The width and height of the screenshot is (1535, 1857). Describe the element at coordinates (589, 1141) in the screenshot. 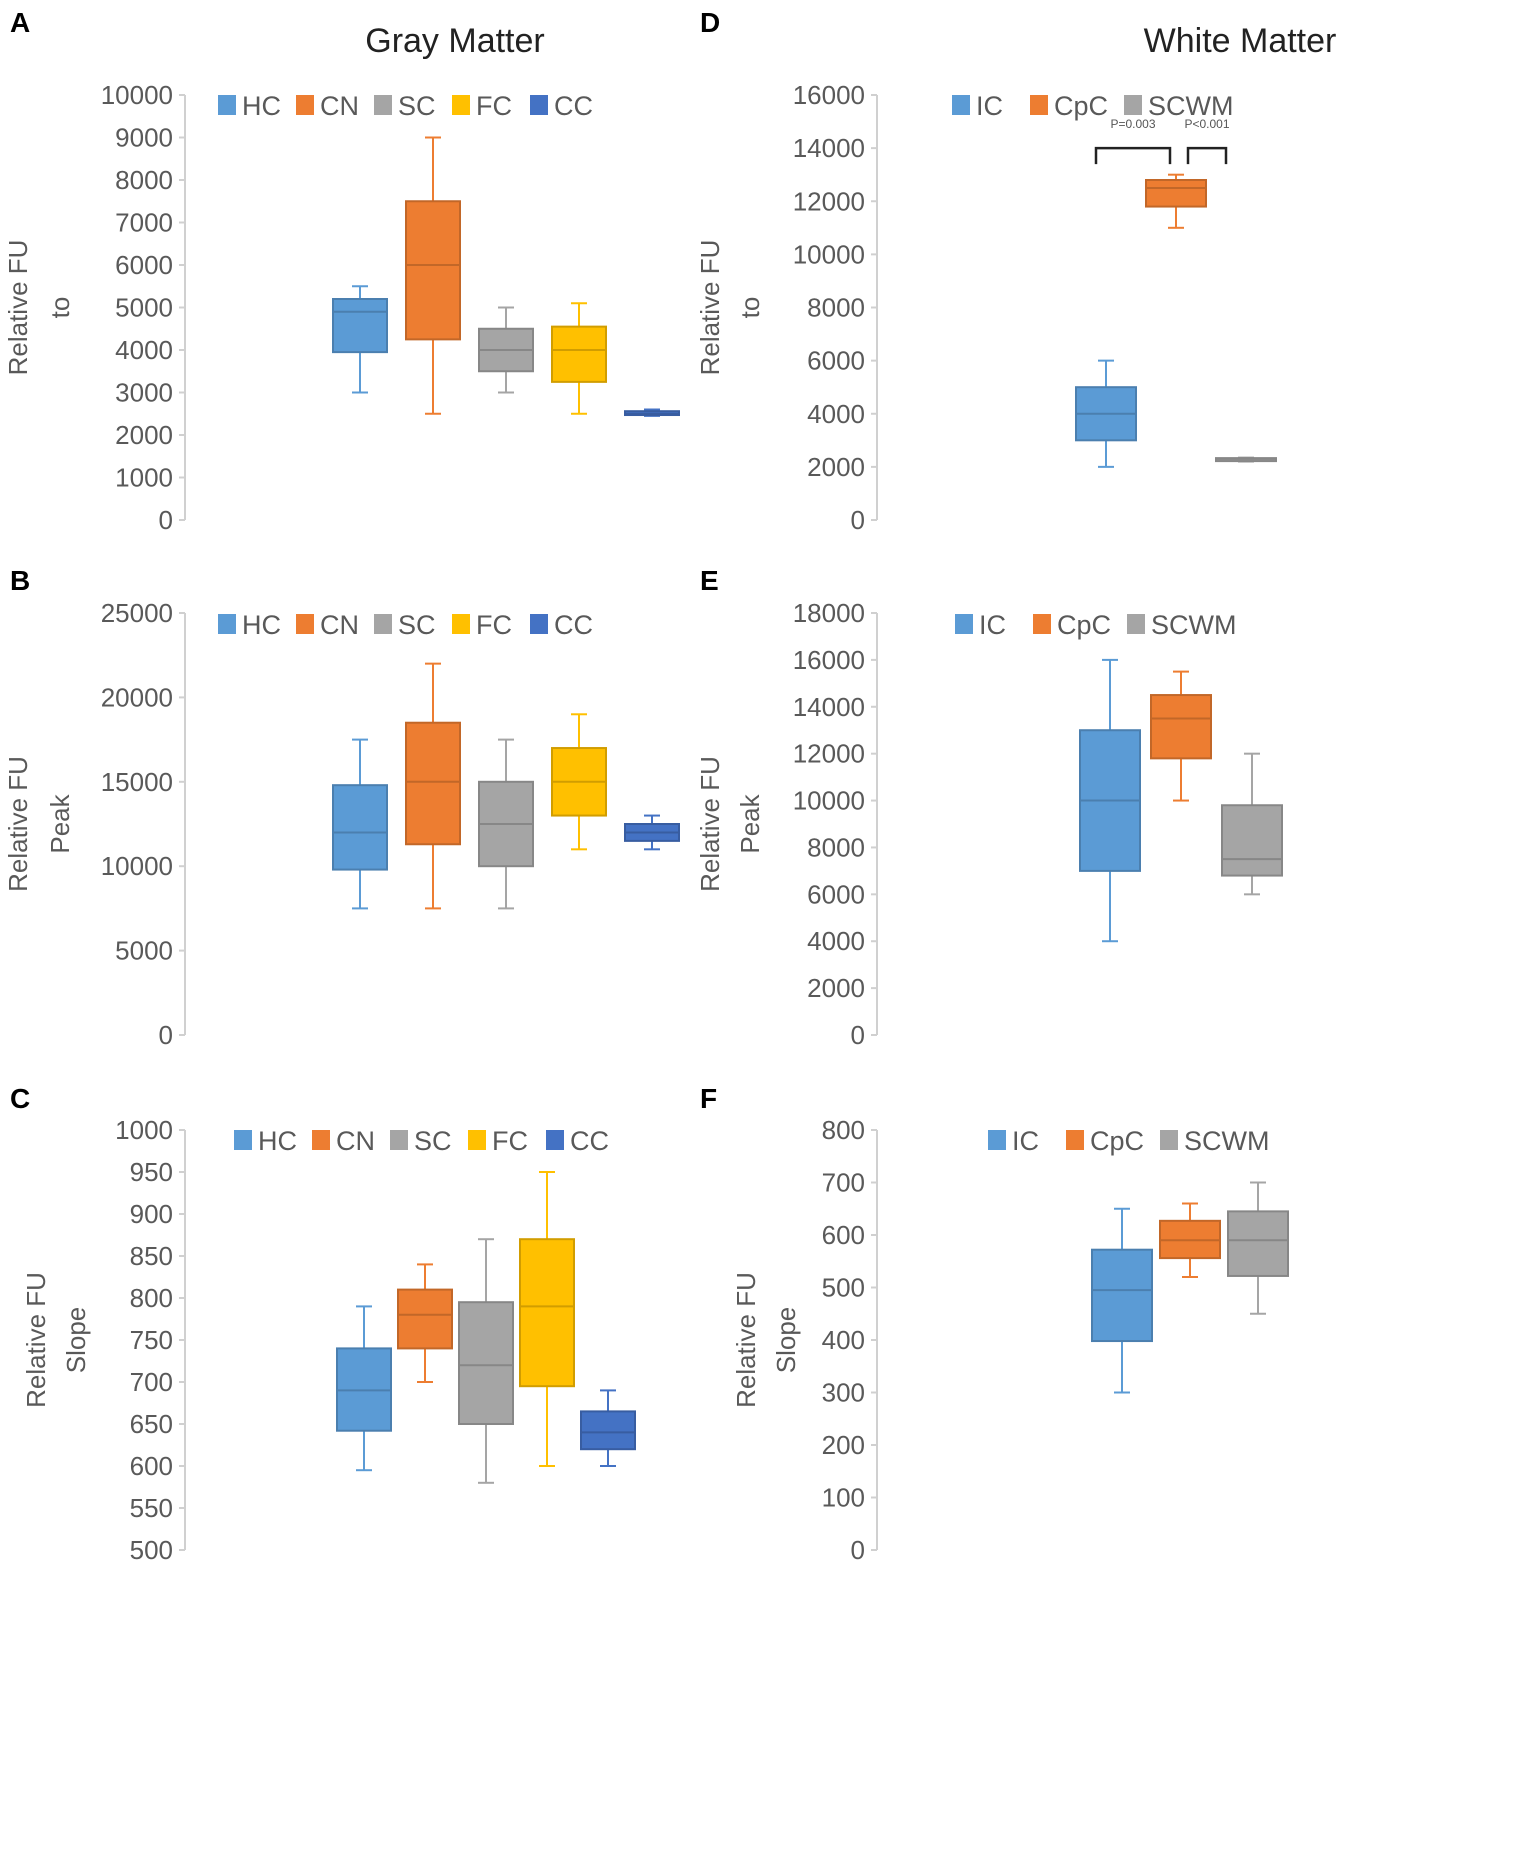

I see `legend-label-cc: CC` at that location.